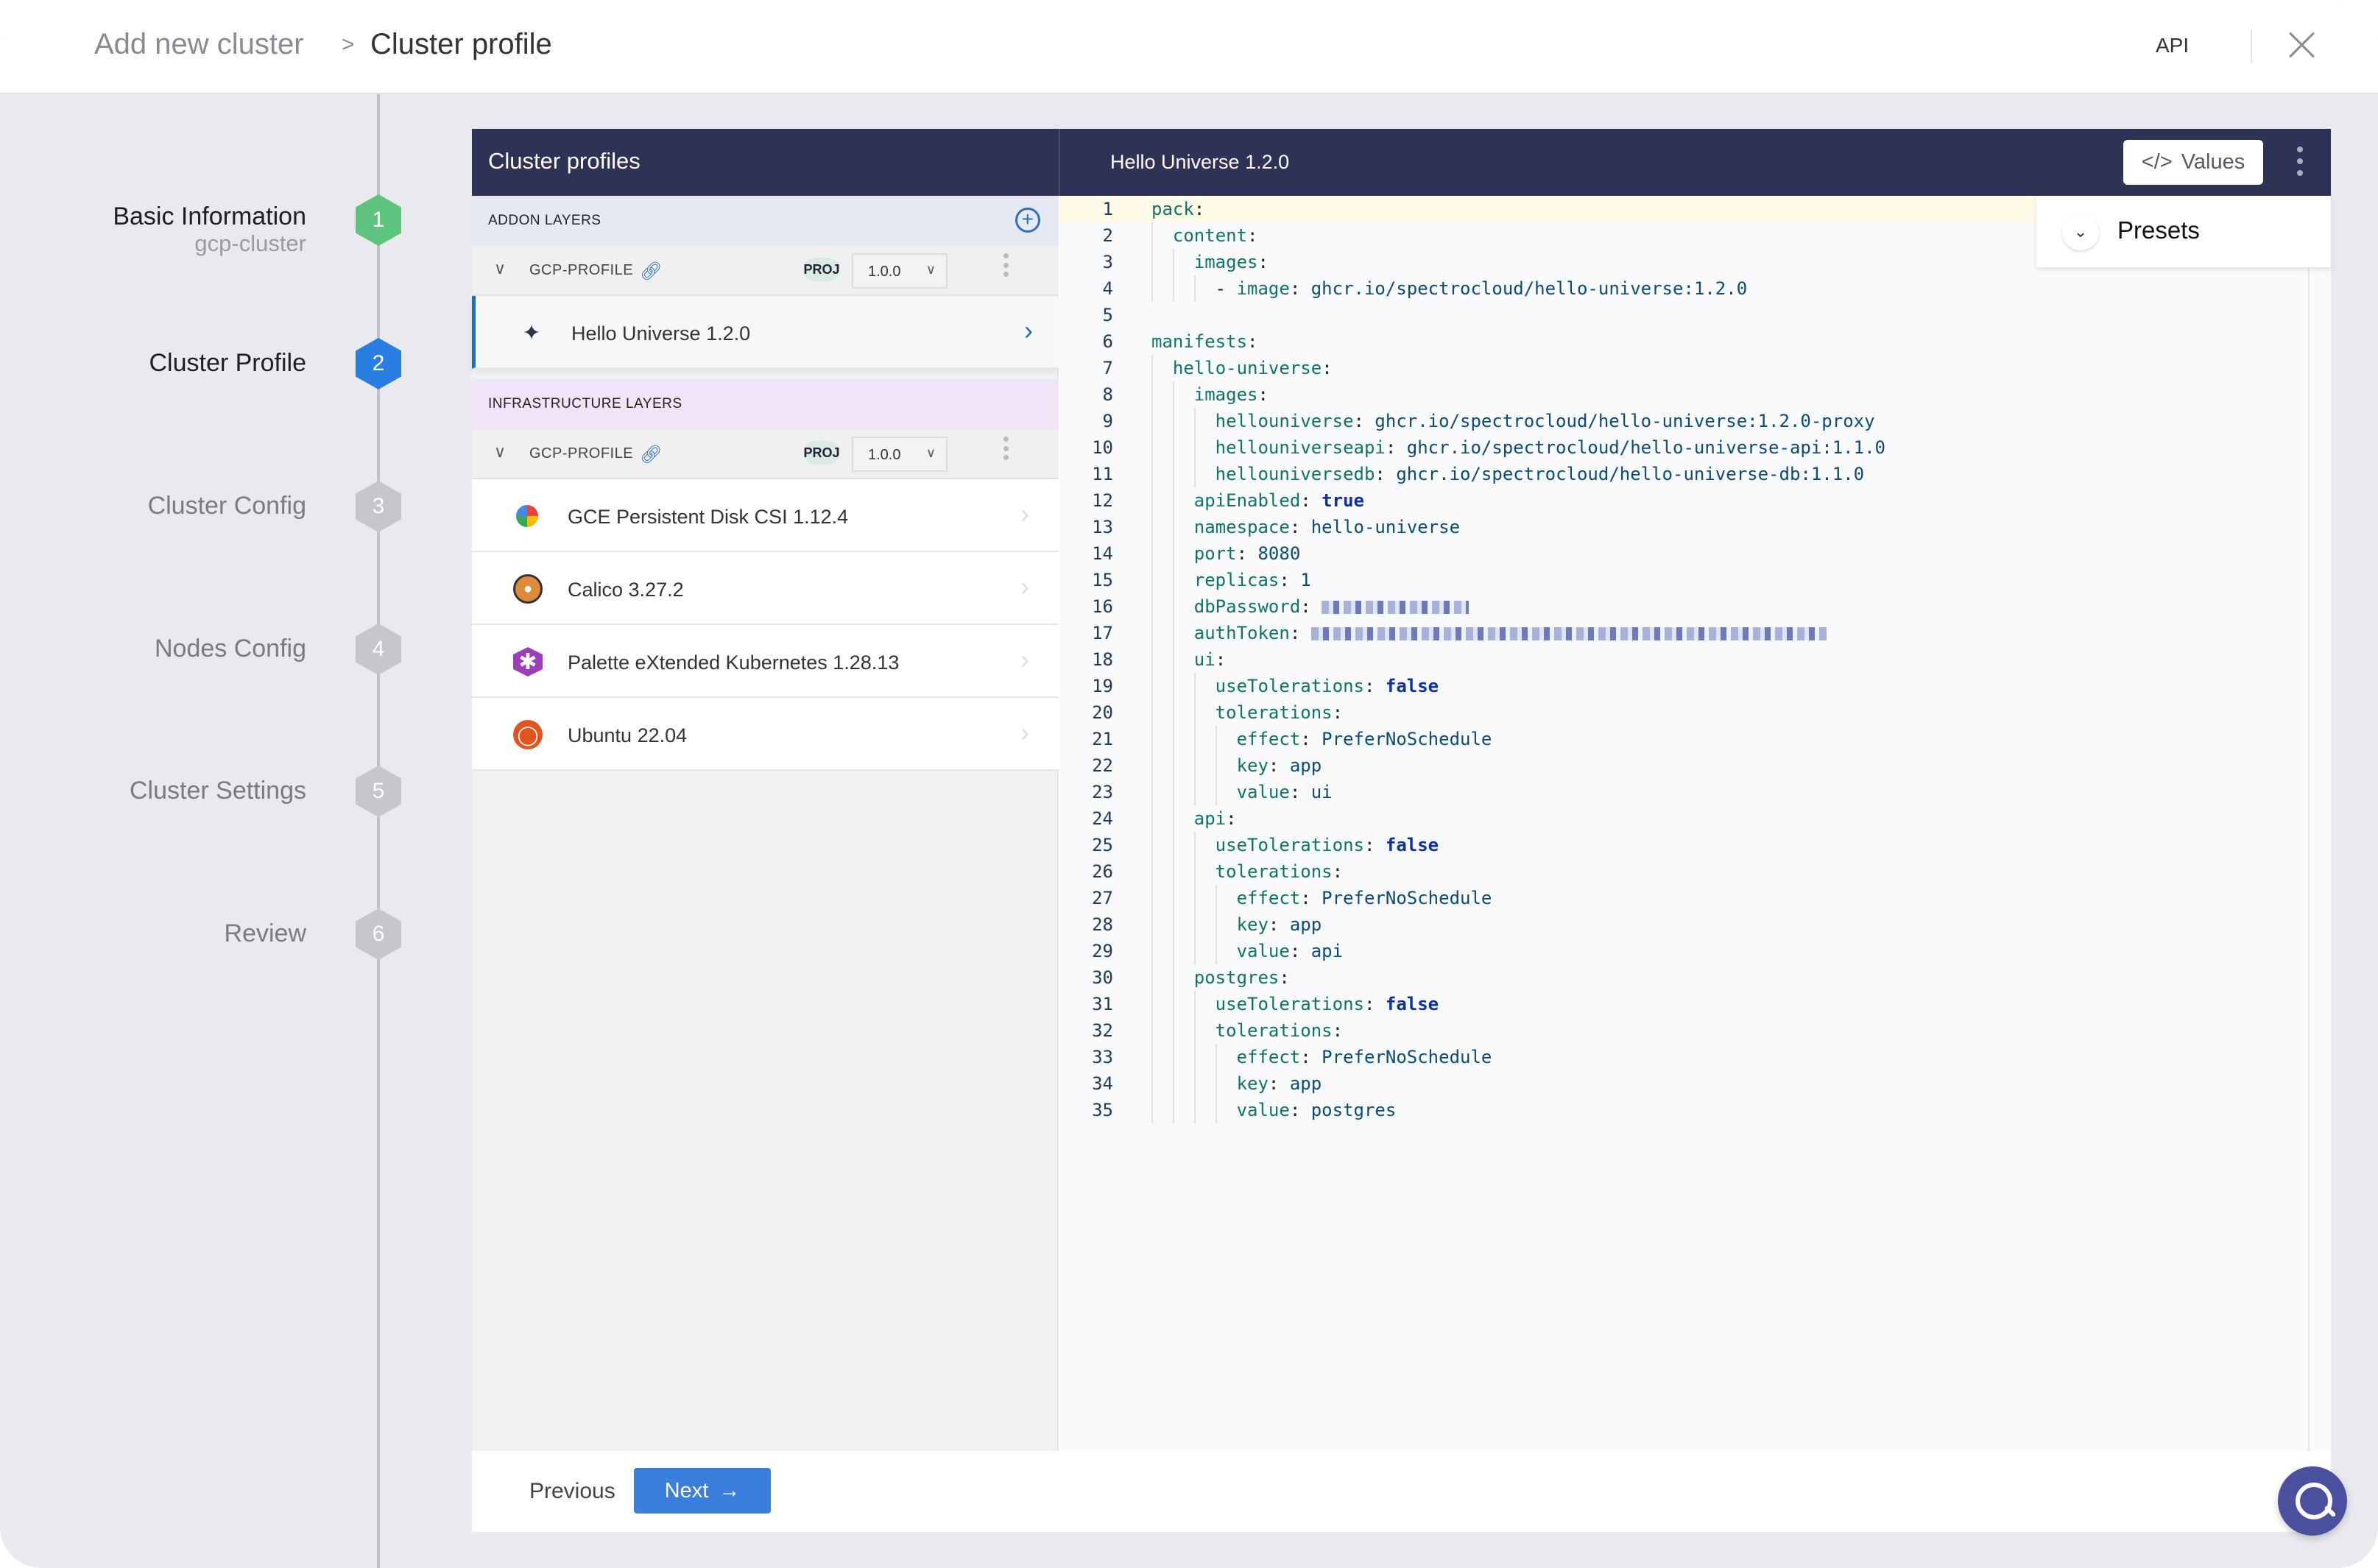 The height and width of the screenshot is (1568, 2378). What do you see at coordinates (230, 649) in the screenshot?
I see `step-label: Nodes Config` at bounding box center [230, 649].